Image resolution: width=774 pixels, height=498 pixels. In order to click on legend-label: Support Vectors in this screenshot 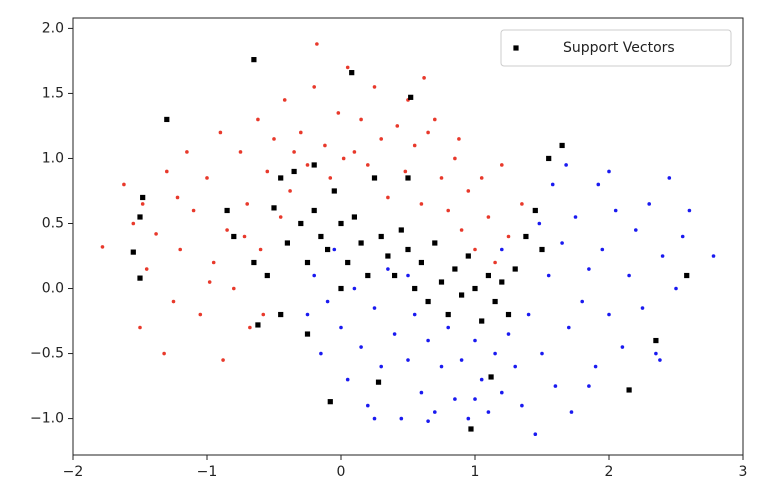, I will do `click(619, 48)`.